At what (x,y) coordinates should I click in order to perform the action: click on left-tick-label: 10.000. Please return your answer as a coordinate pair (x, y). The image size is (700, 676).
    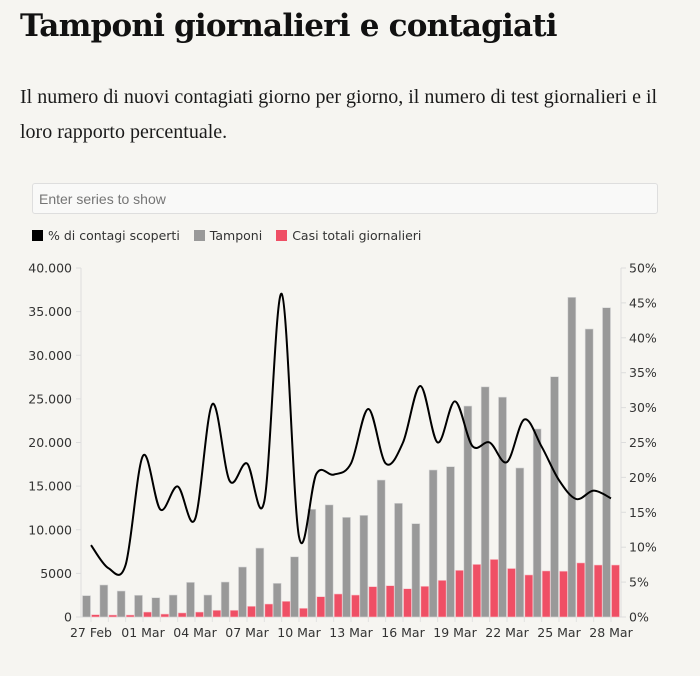
    Looking at the image, I should click on (50, 529).